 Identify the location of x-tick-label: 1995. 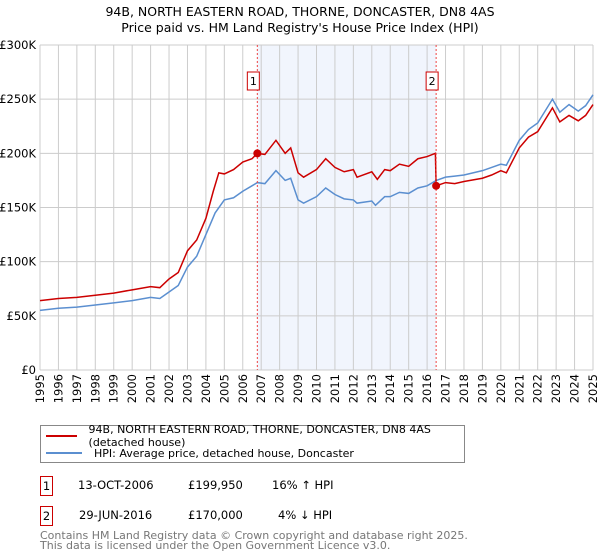
(40, 388).